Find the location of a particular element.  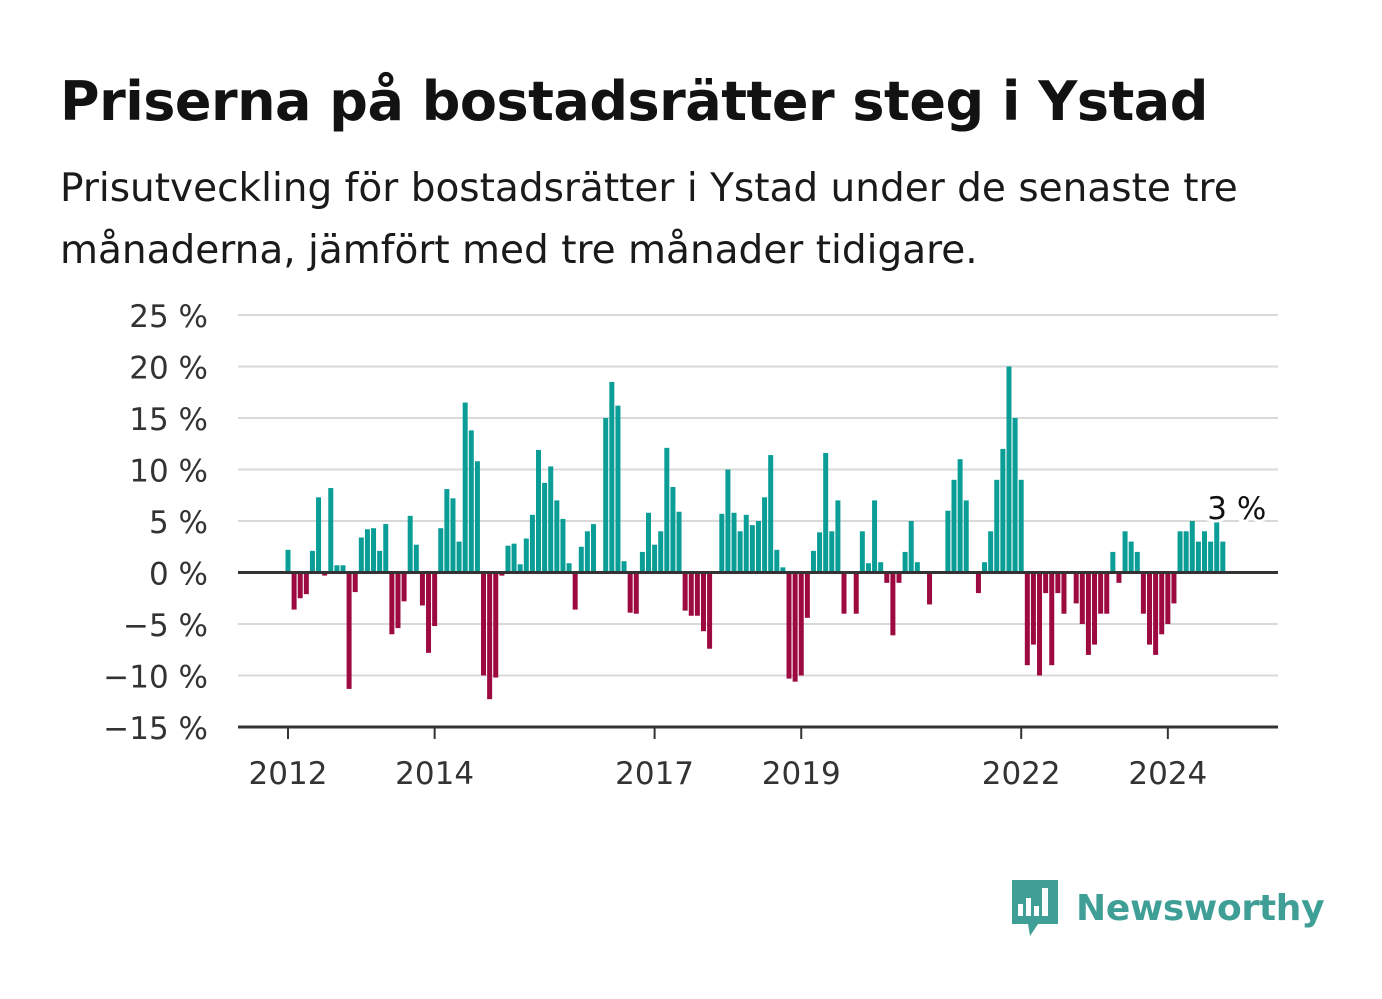

brand-logo: Newsworthy is located at coordinates (1166, 908).